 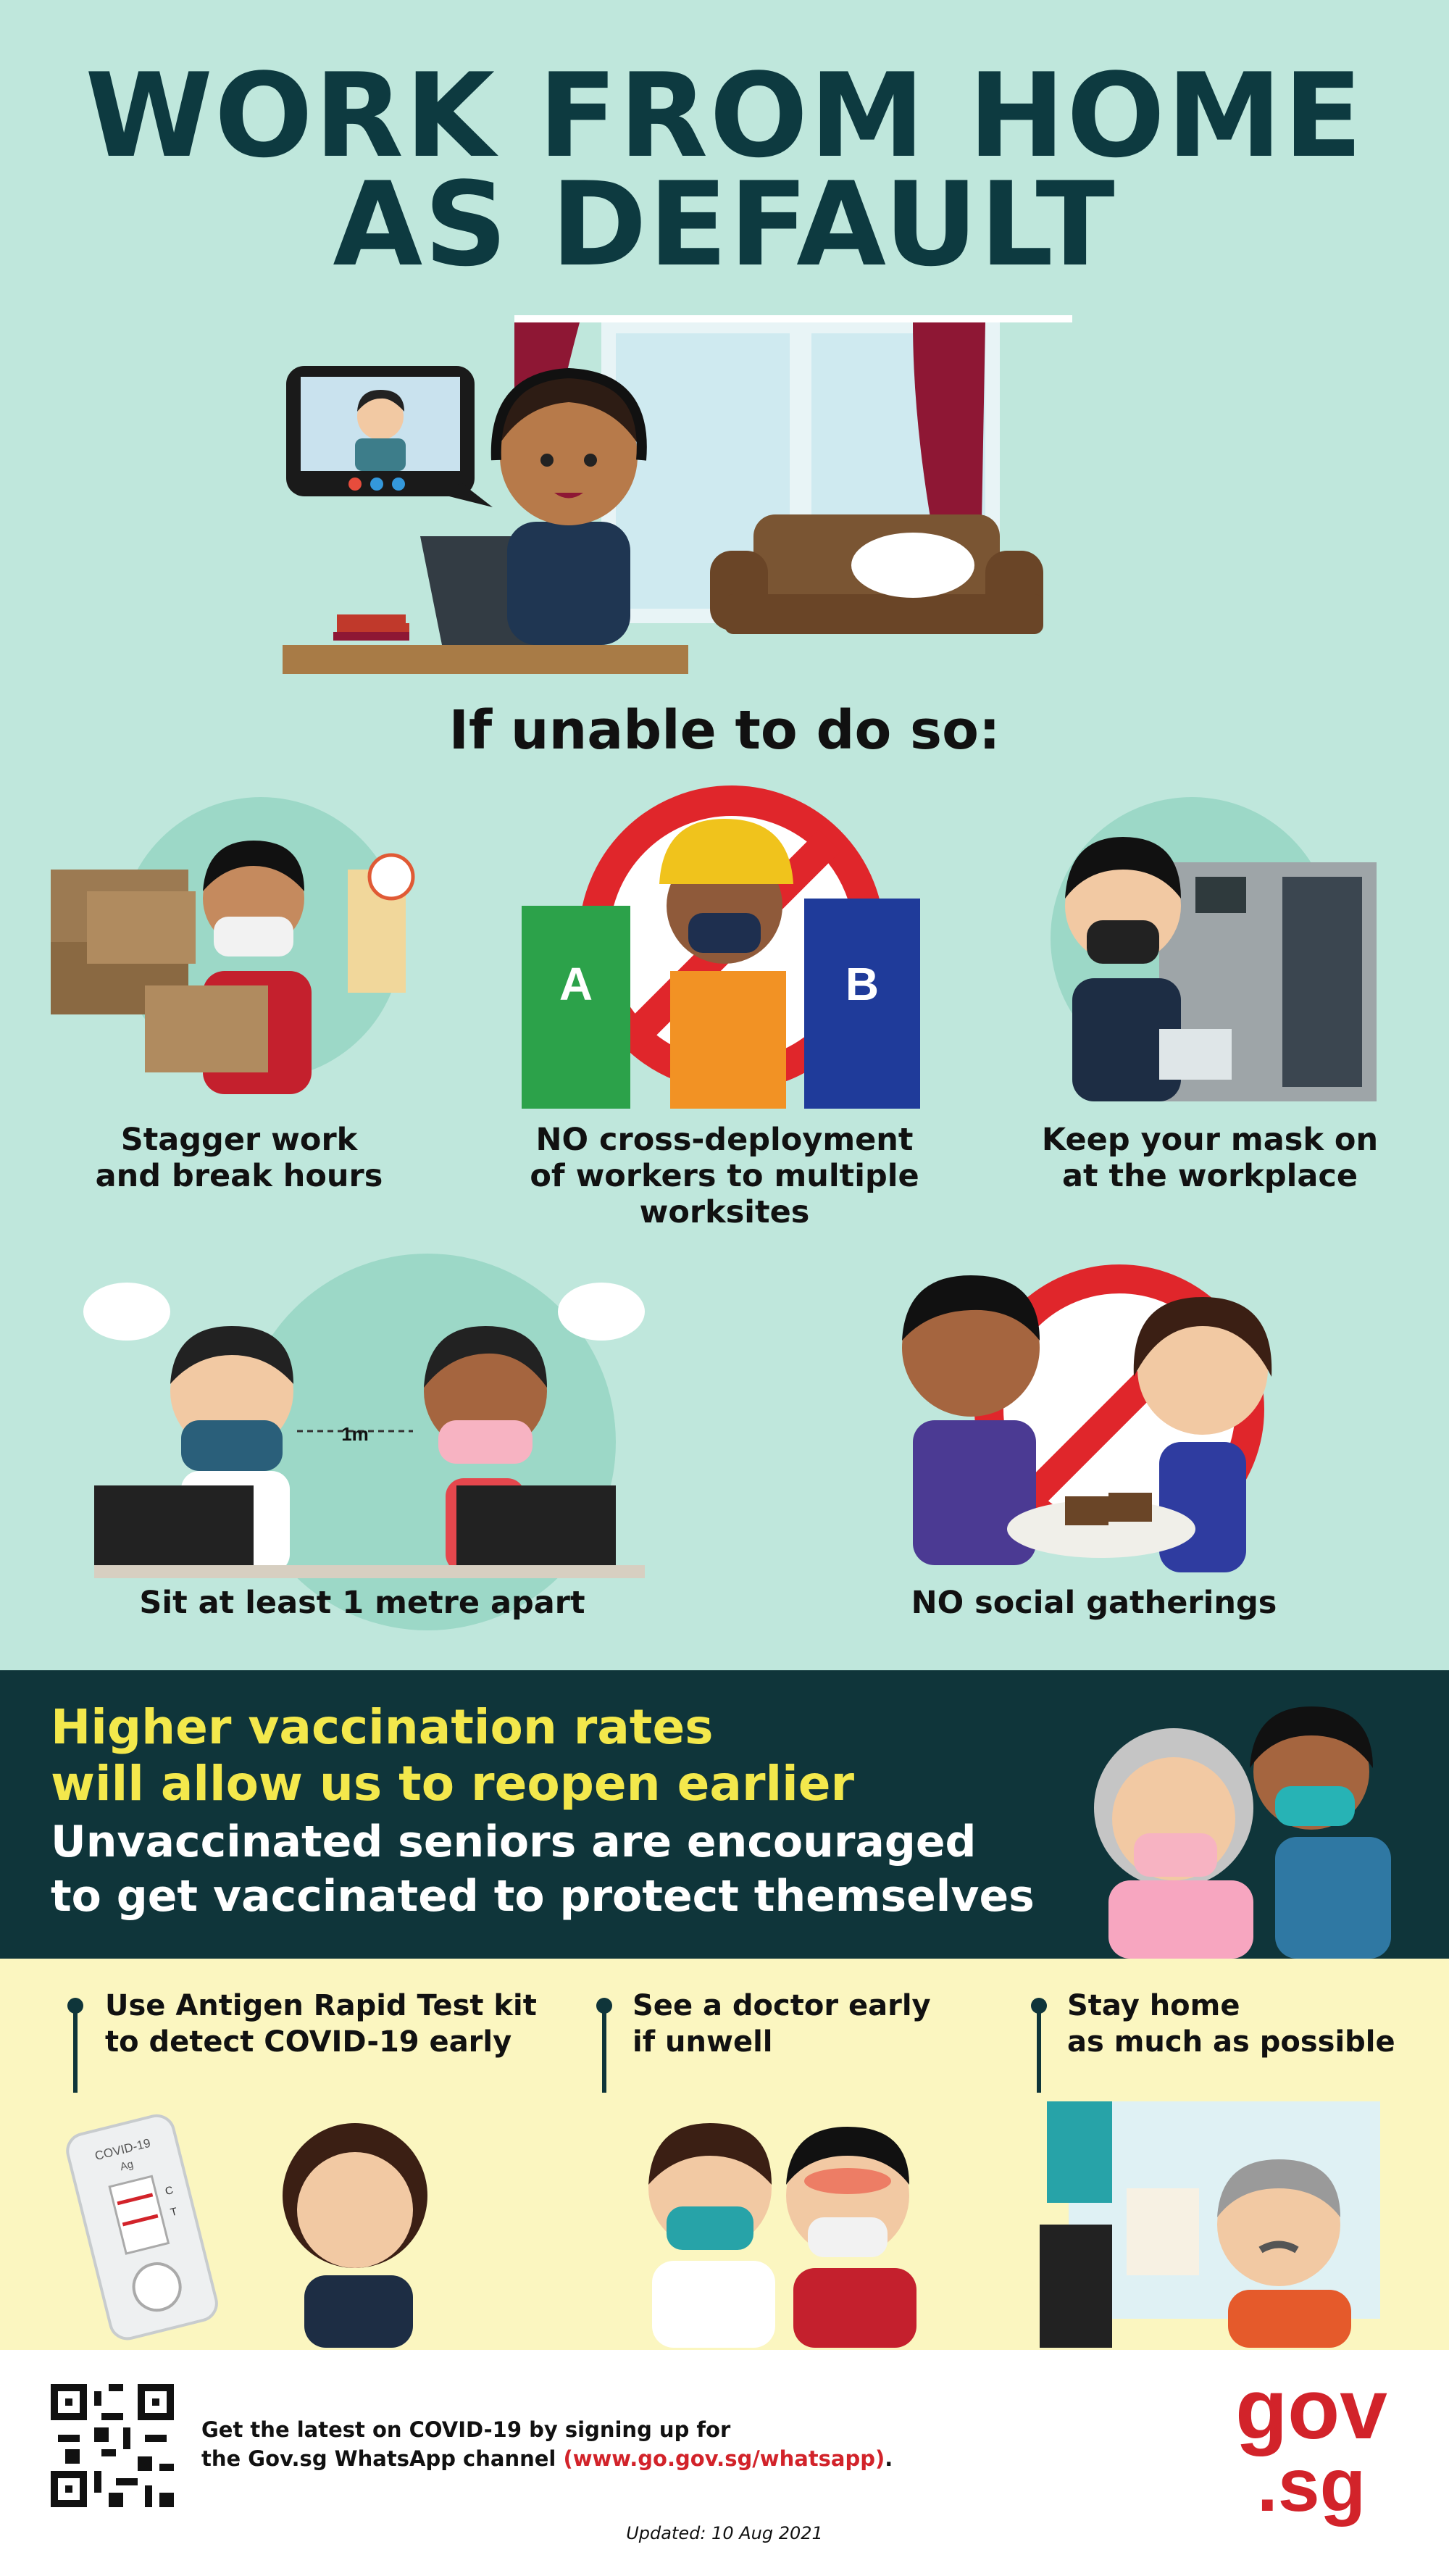 What do you see at coordinates (912, 565) in the screenshot?
I see `pillow` at bounding box center [912, 565].